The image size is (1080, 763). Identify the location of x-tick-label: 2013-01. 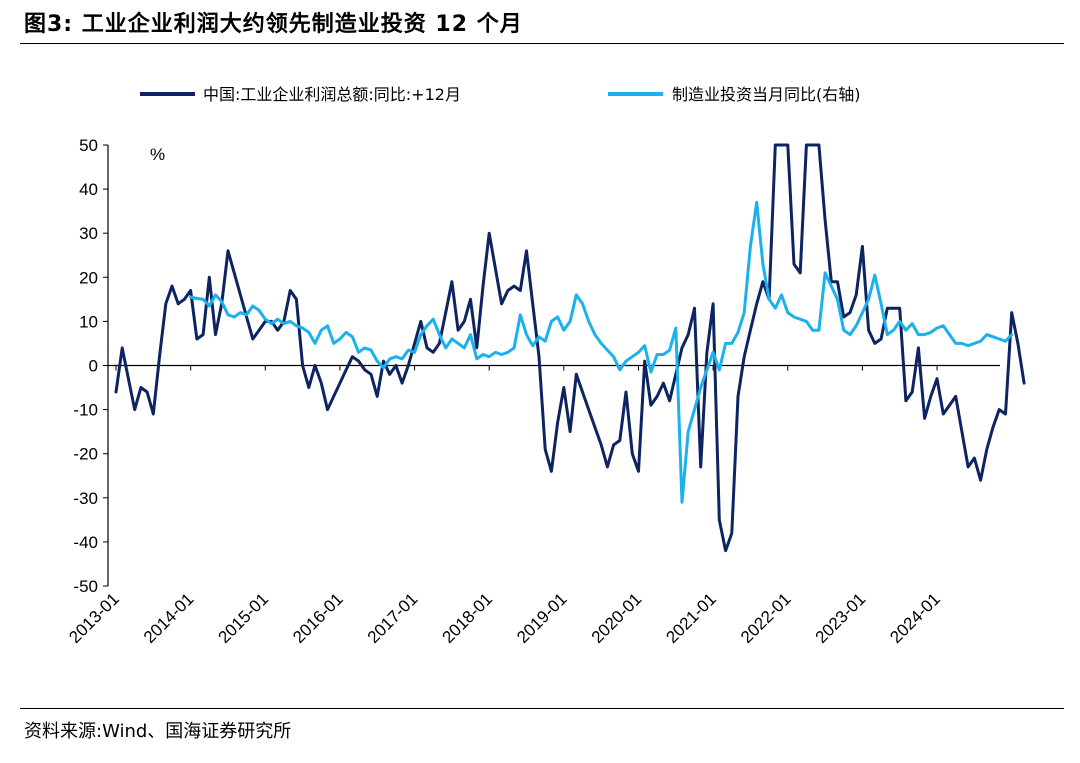
(94, 618).